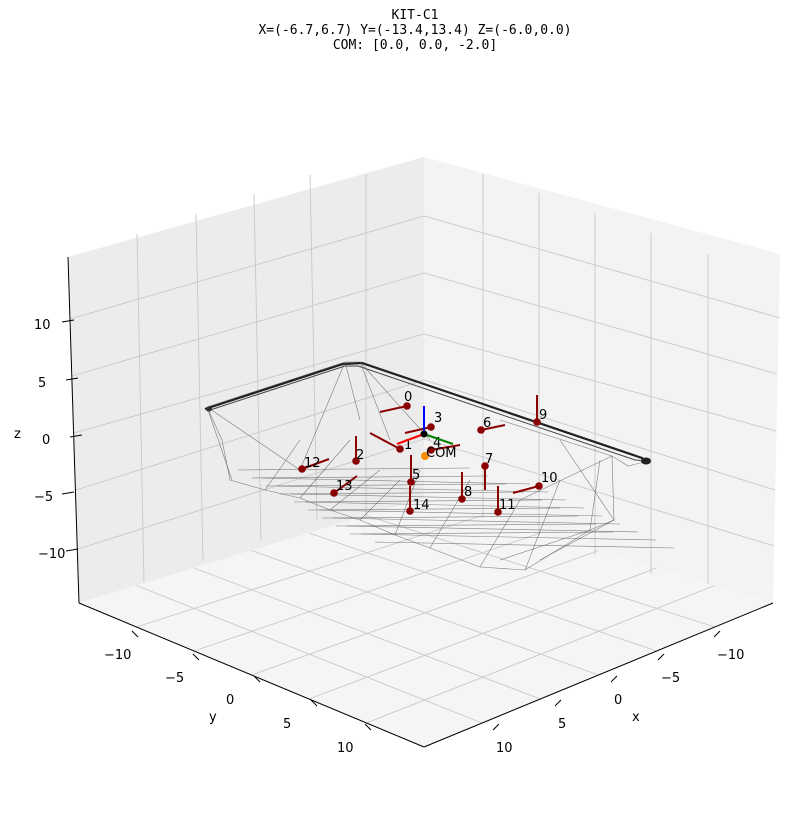  Describe the element at coordinates (46, 440) in the screenshot. I see `z-tick-label-2: 0` at that location.